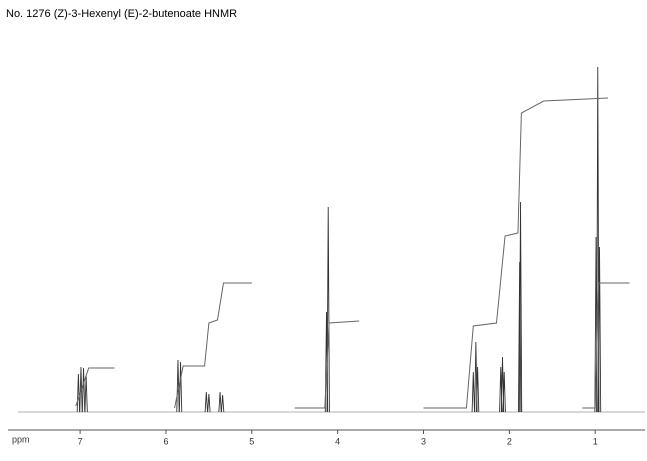  What do you see at coordinates (251, 441) in the screenshot?
I see `x-tick-label: 5` at bounding box center [251, 441].